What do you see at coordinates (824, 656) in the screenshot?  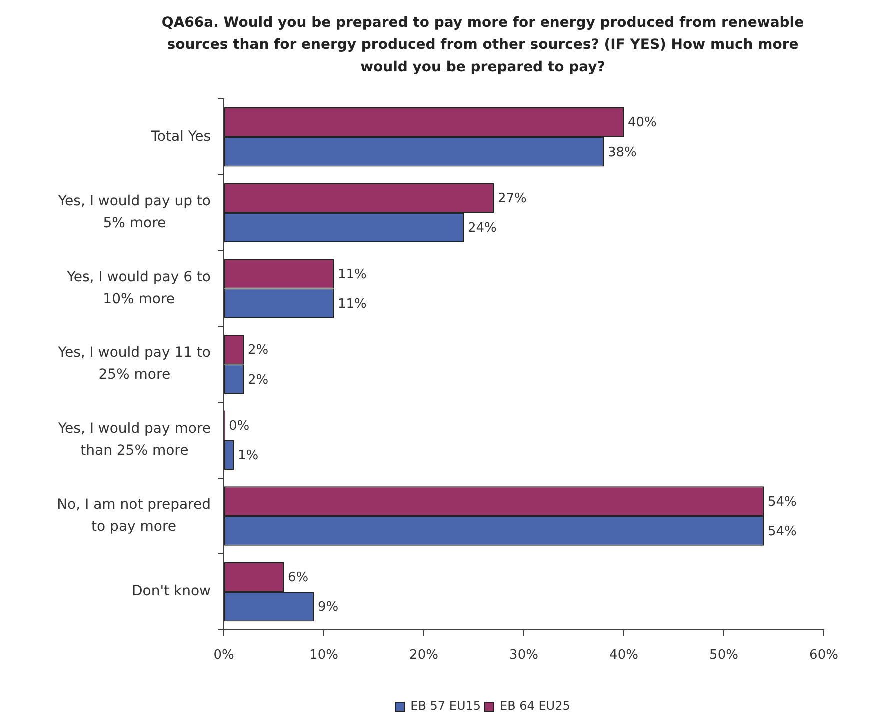 I see `x-tick-label: 60%` at bounding box center [824, 656].